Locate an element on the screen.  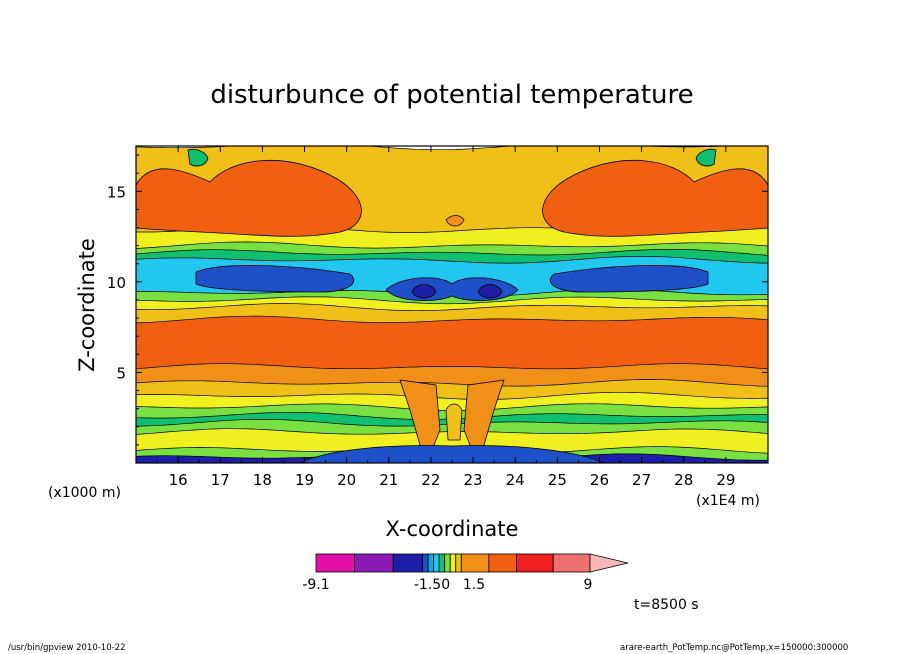
x-tick-label: 25 is located at coordinates (557, 480).